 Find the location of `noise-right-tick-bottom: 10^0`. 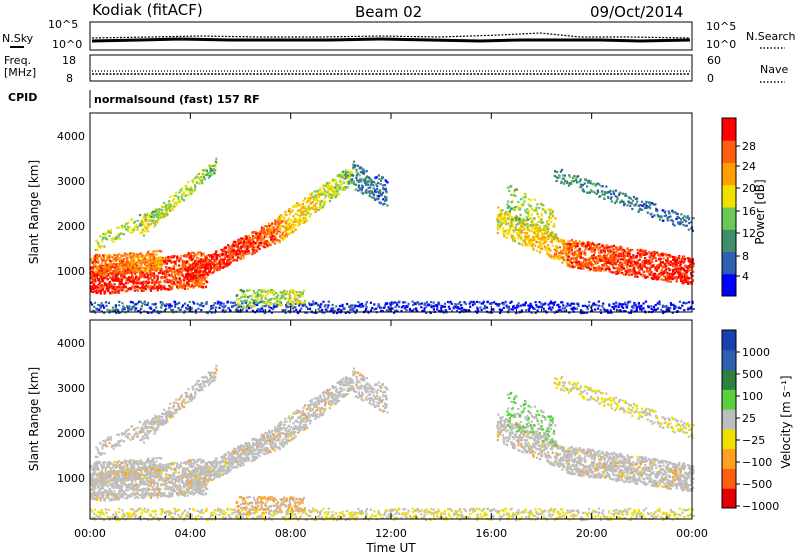

noise-right-tick-bottom: 10^0 is located at coordinates (721, 44).